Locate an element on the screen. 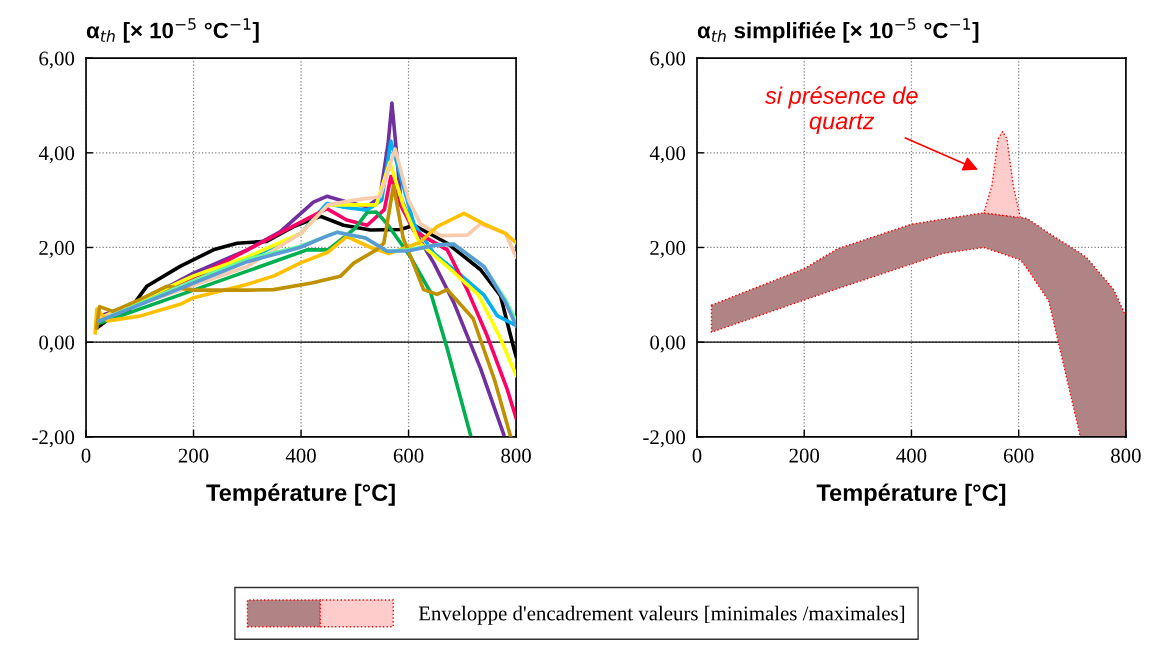 The image size is (1153, 653). annotation: si présence de quartz is located at coordinates (841, 110).